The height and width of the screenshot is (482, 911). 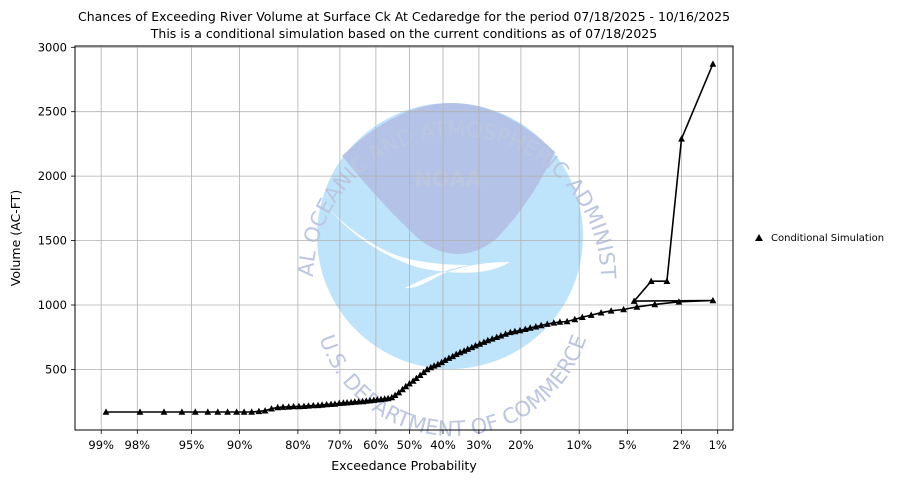 I want to click on x-tick-label: 40%, so click(x=443, y=445).